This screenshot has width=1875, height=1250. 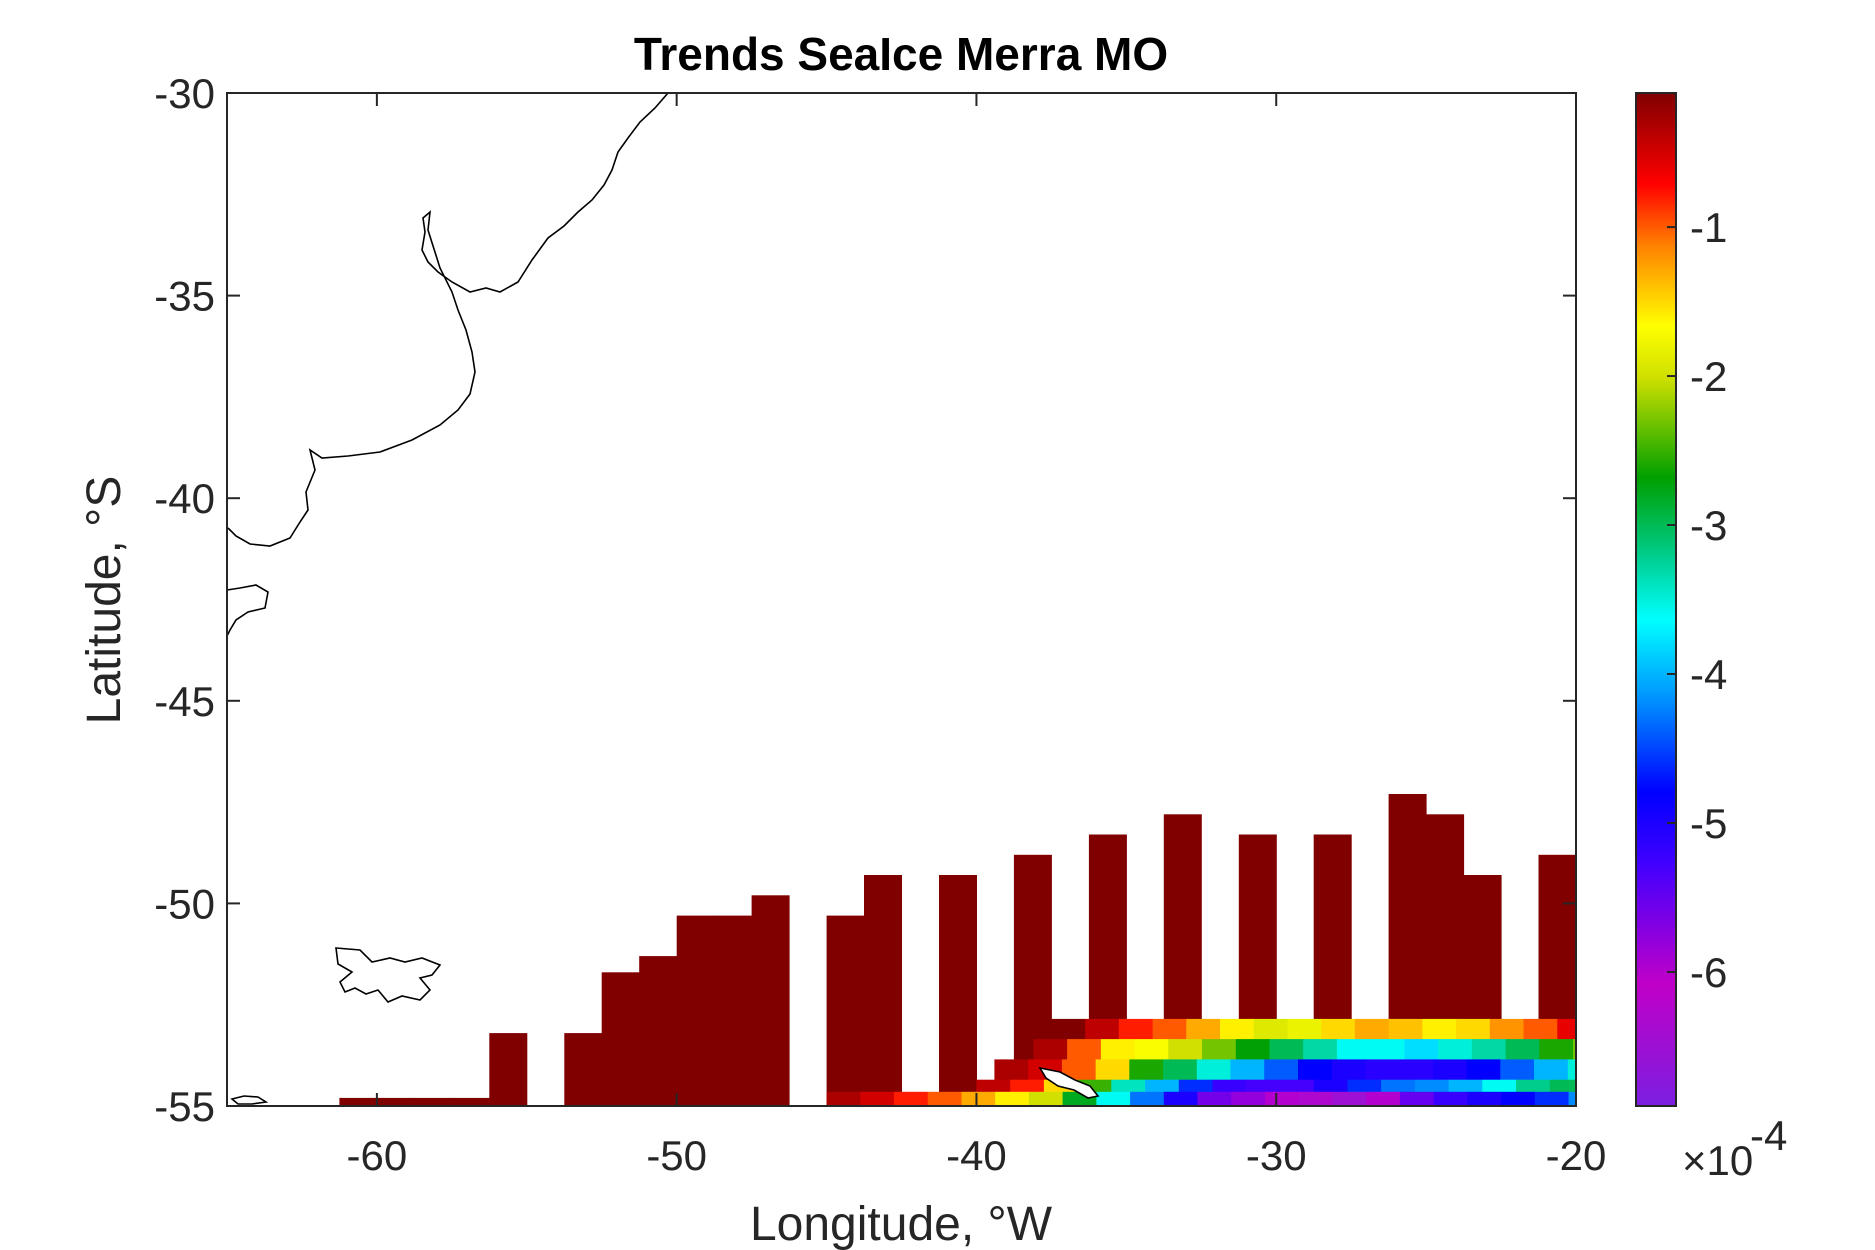 I want to click on y-tick-label: -30, so click(x=184, y=93).